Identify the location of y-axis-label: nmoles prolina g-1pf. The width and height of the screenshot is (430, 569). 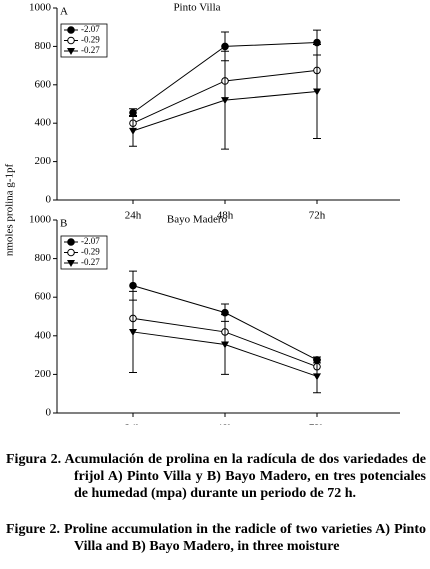
(10, 210).